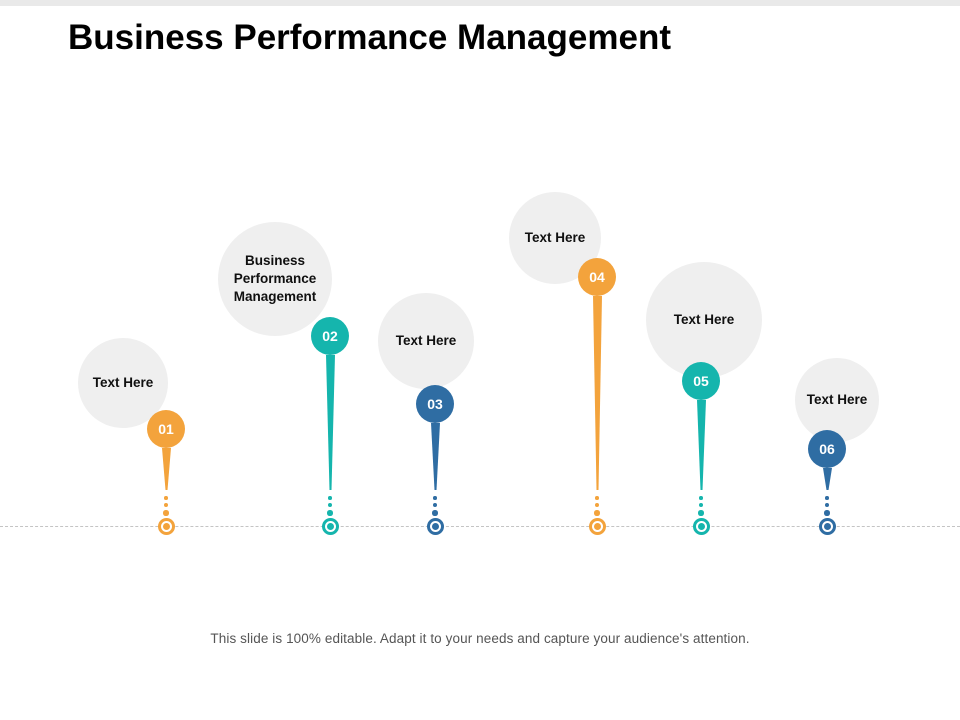  I want to click on pin-bubble-06: Text Here, so click(837, 400).